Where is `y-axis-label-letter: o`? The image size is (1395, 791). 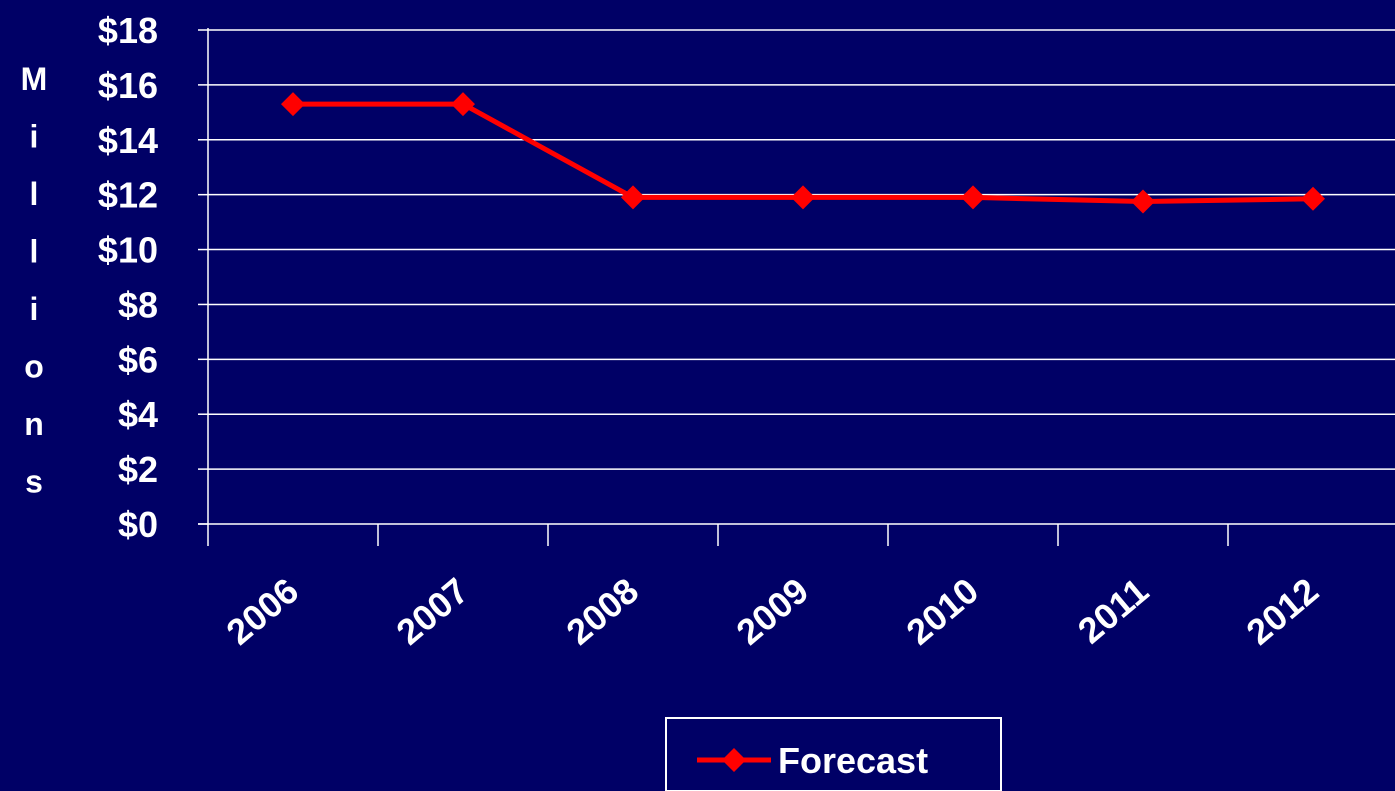 y-axis-label-letter: o is located at coordinates (34, 367).